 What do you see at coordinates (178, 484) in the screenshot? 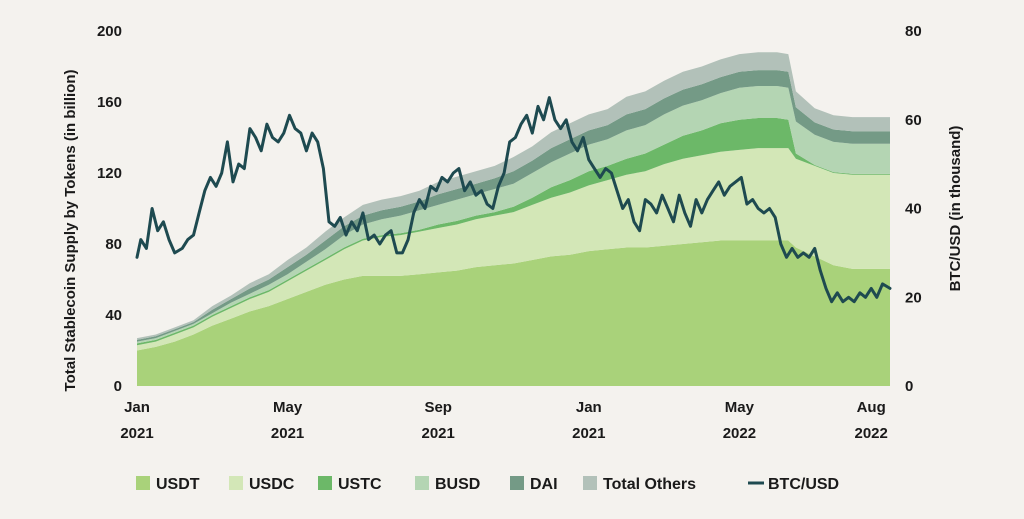
I see `legend-label-usdt: USDT` at bounding box center [178, 484].